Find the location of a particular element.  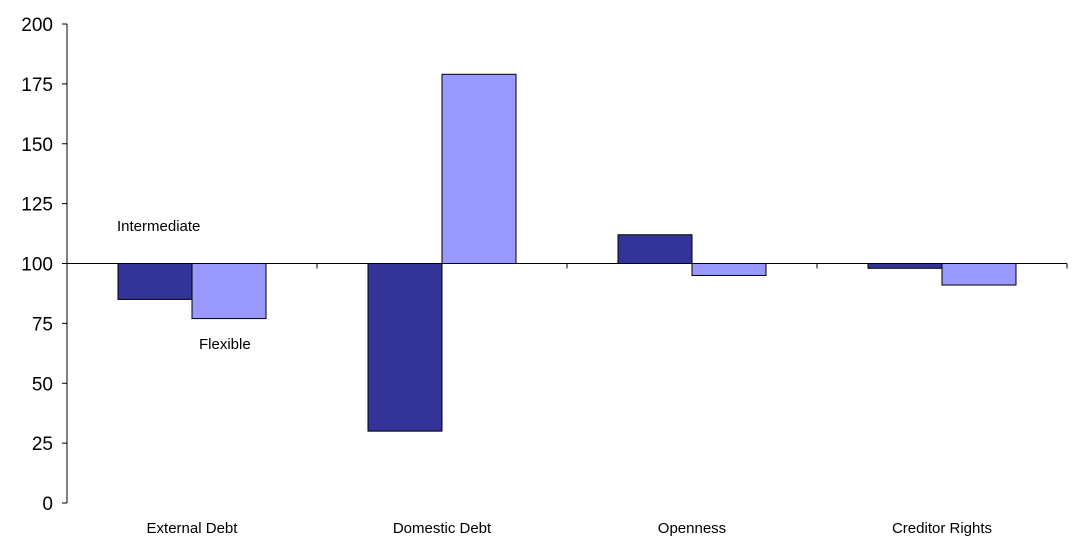

category-label: Creditor Rights is located at coordinates (942, 528).